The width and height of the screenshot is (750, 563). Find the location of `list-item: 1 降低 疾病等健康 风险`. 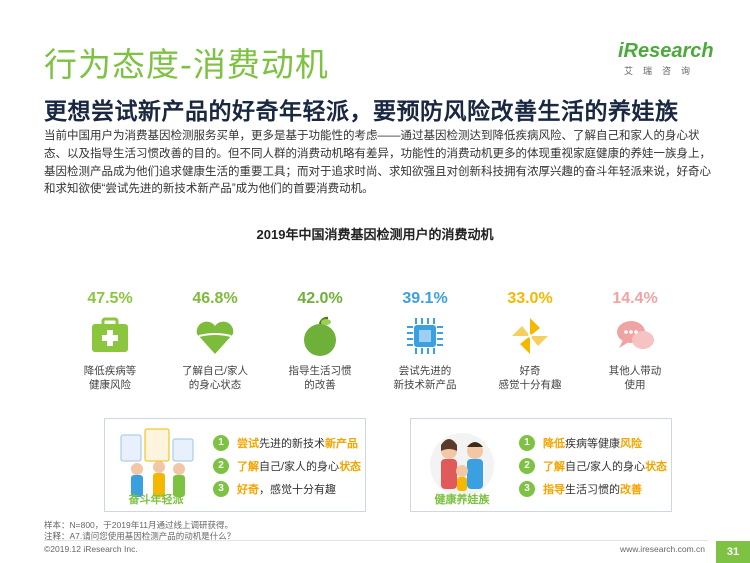

list-item: 1 降低 疾病等健康 风险 is located at coordinates (593, 442).